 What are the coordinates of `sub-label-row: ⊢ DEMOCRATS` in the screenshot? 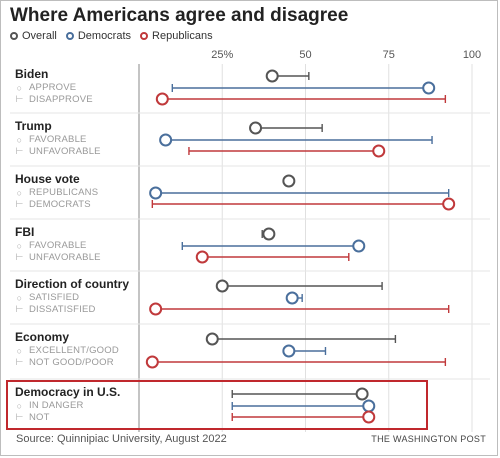 It's located at (53, 204).